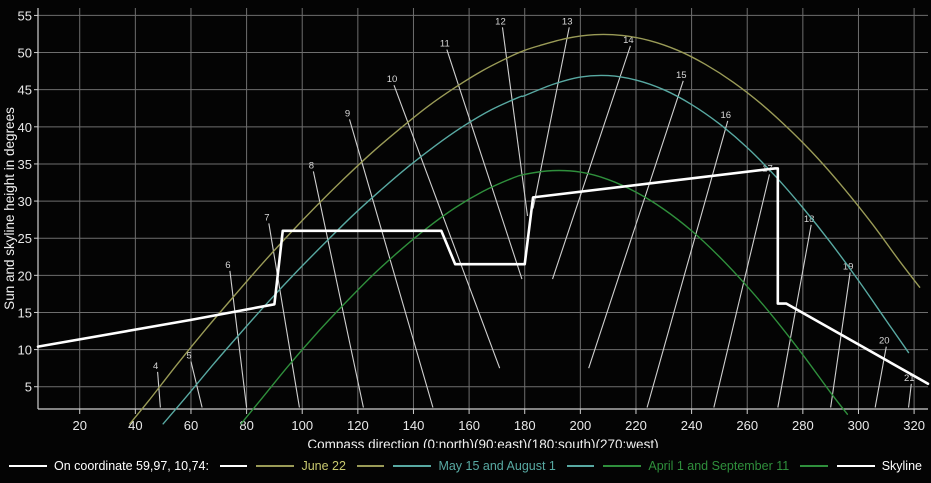  What do you see at coordinates (809, 219) in the screenshot?
I see `hour-label: 18` at bounding box center [809, 219].